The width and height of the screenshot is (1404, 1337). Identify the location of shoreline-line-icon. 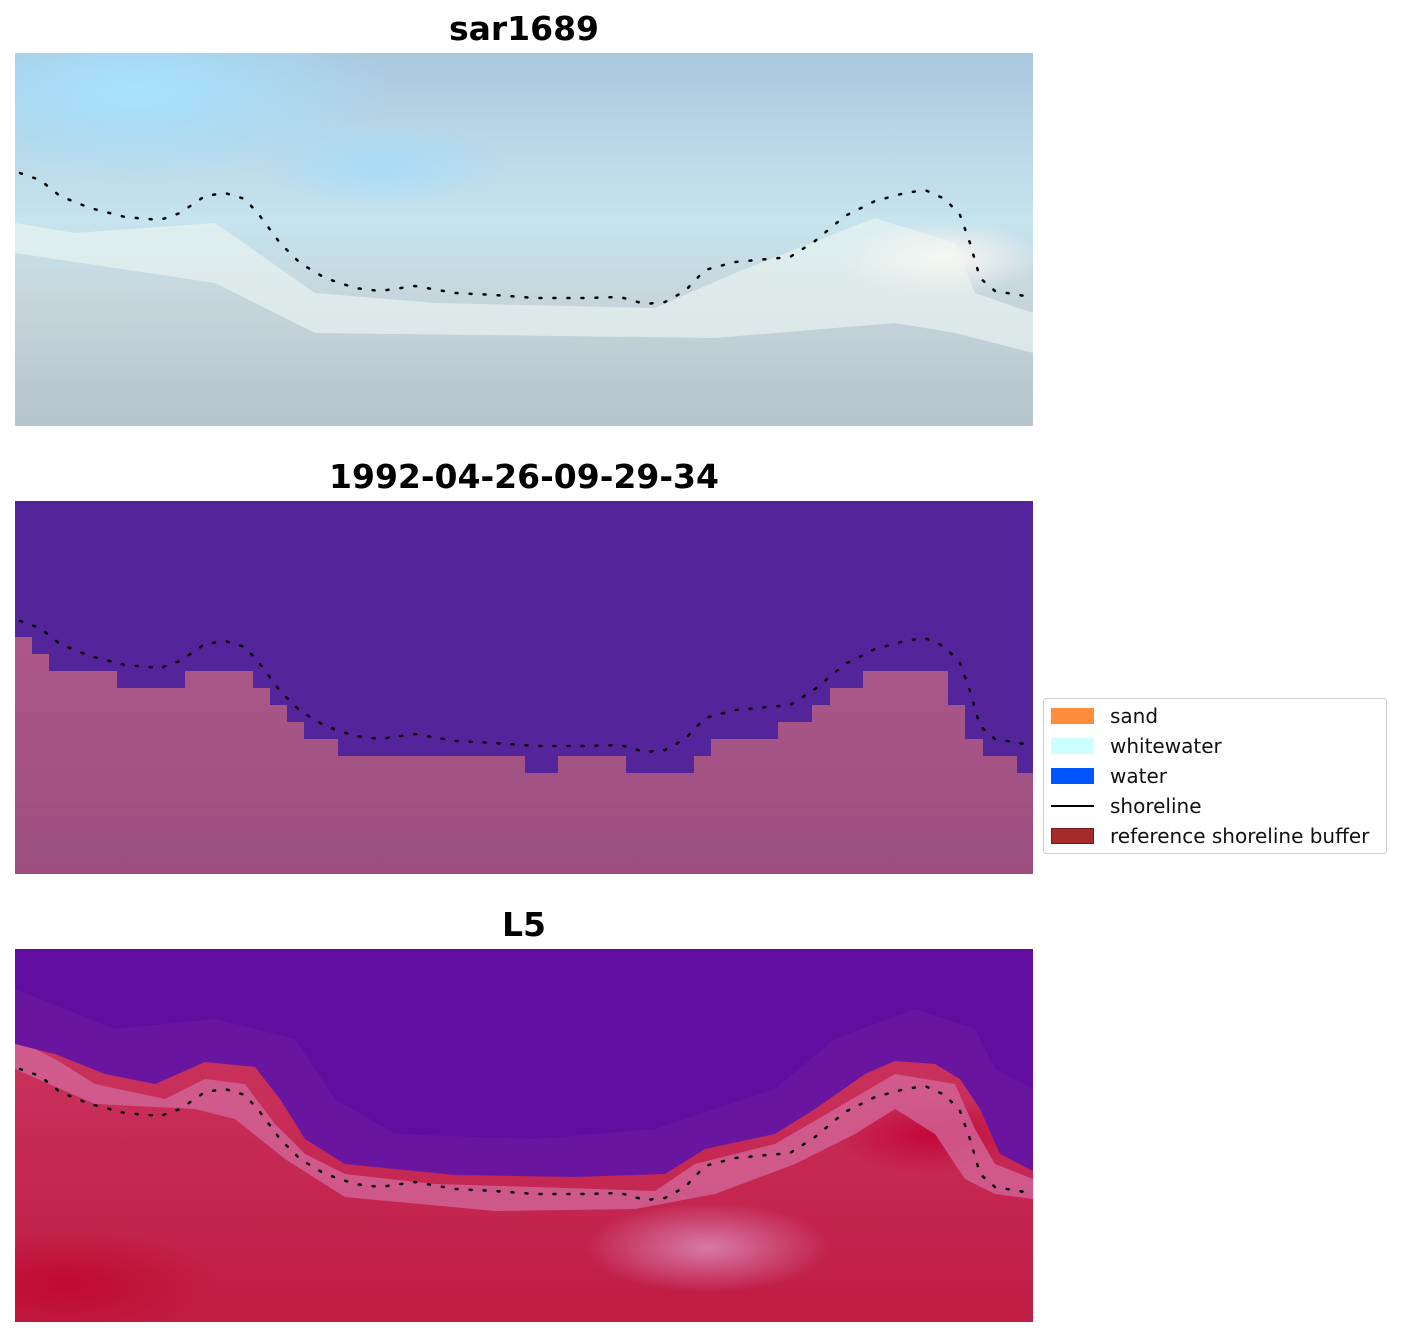
(1072, 806).